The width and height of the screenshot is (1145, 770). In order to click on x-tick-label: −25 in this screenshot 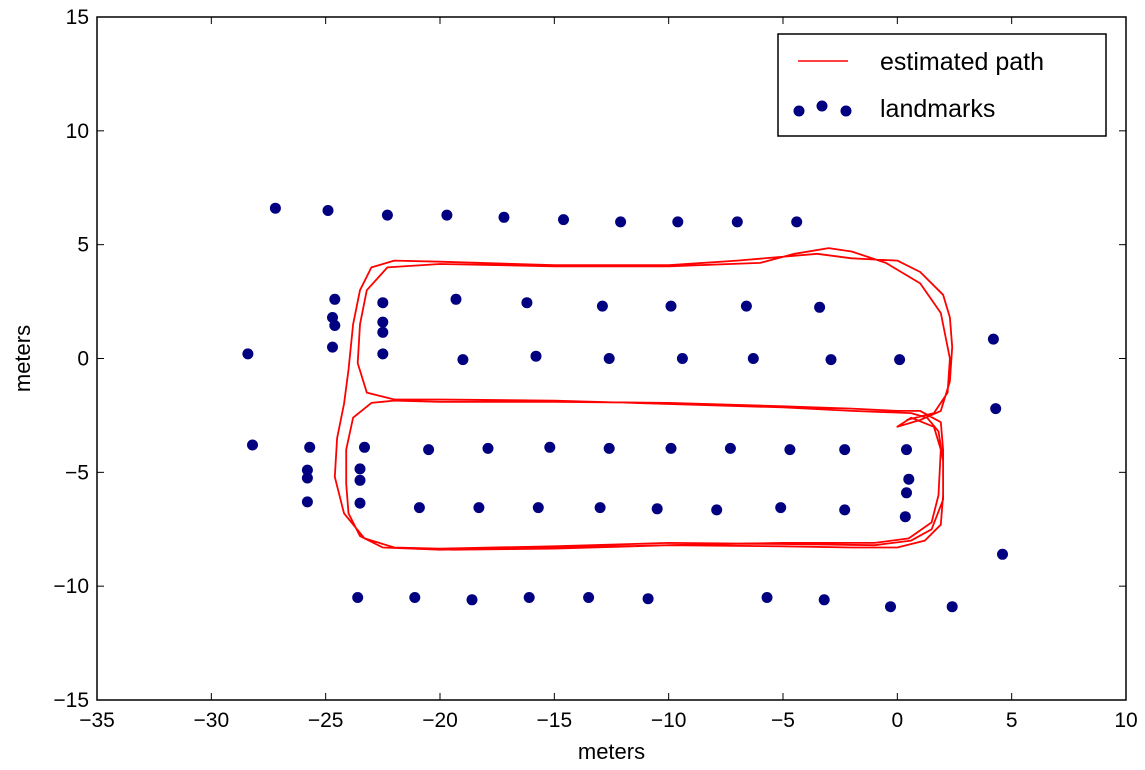, I will do `click(326, 720)`.